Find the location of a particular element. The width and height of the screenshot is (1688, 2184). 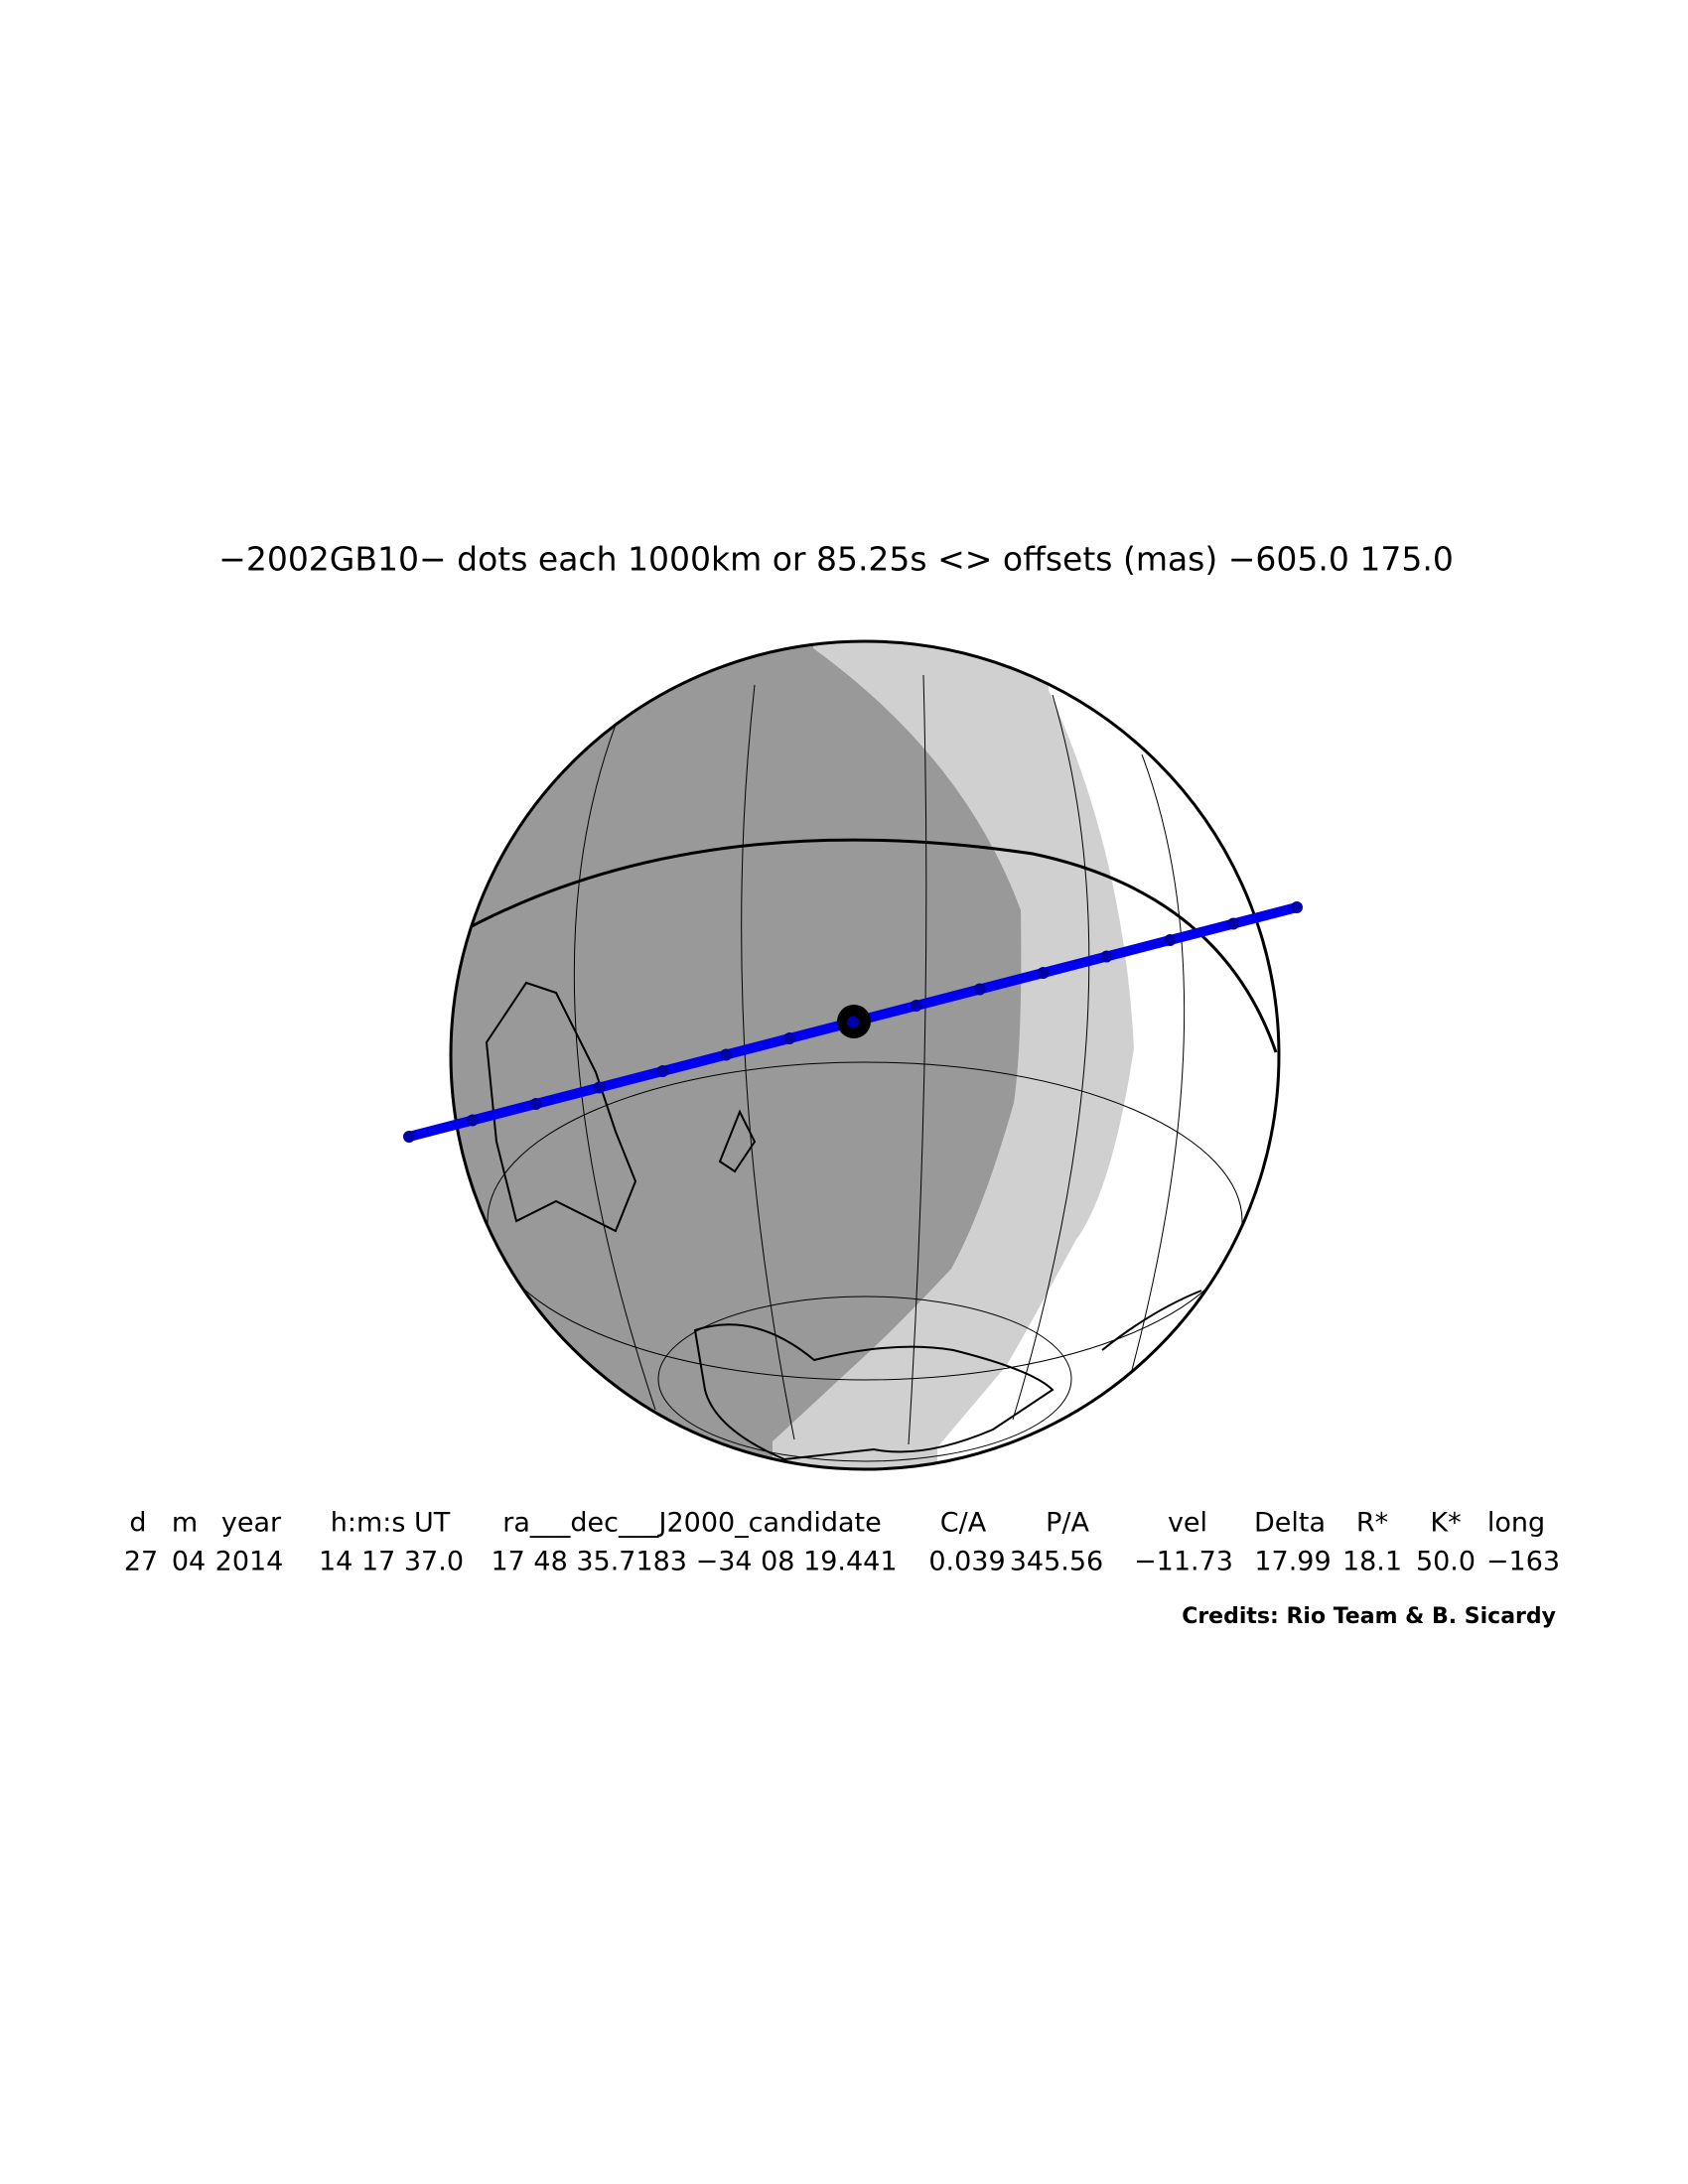

column-header: R* is located at coordinates (1372, 1523).